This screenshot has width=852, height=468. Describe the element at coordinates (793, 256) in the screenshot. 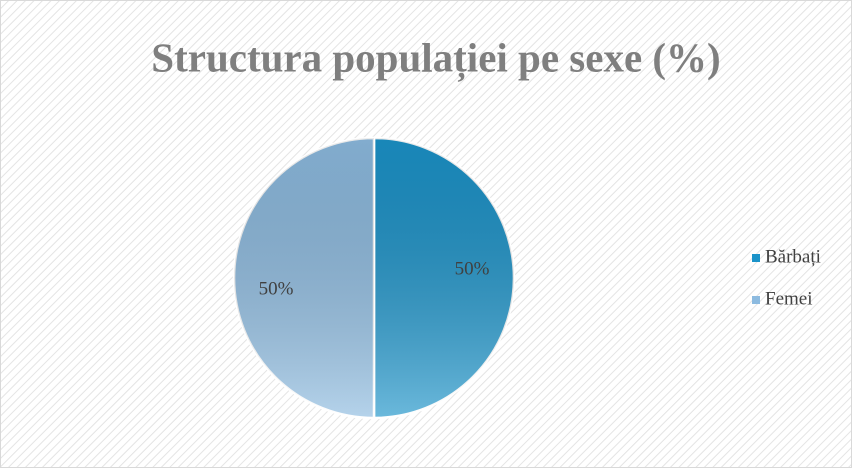

I see `legend-label: Bărbați` at that location.